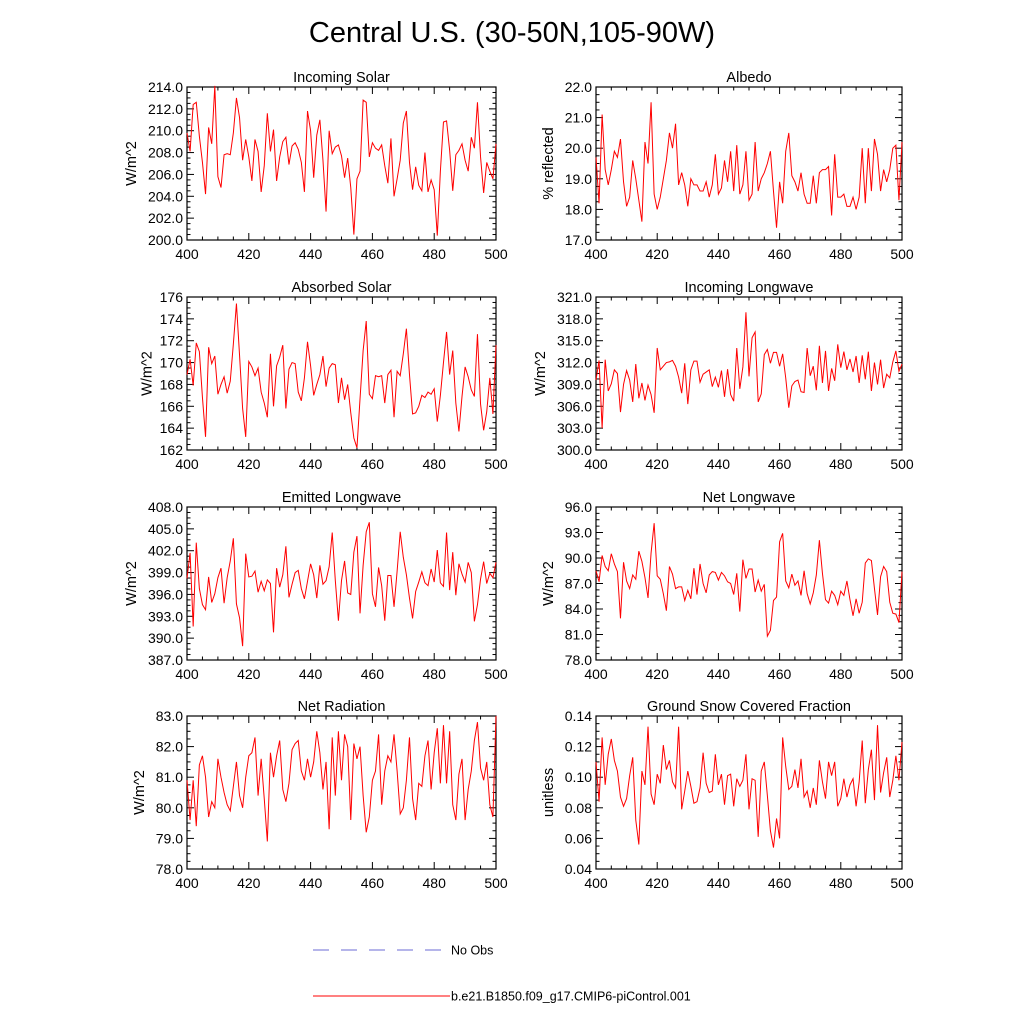 This screenshot has height=1024, width=1024. Describe the element at coordinates (578, 609) in the screenshot. I see `y-tick-label: 84.0` at that location.